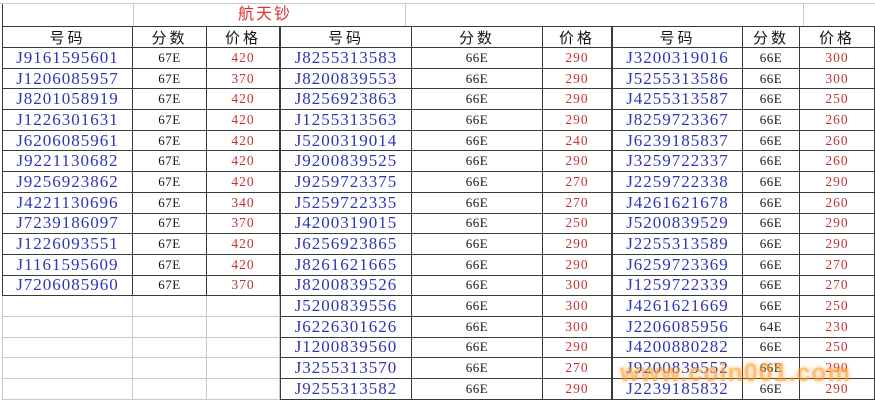 The image size is (875, 404). Describe the element at coordinates (677, 58) in the screenshot. I see `cell-number: J3200319016` at that location.